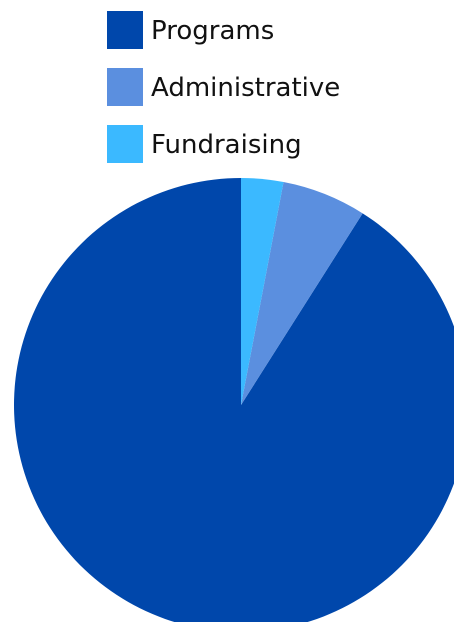 Image resolution: width=454 pixels, height=622 pixels. I want to click on legend-item-administrative: Administrative, so click(223, 87).